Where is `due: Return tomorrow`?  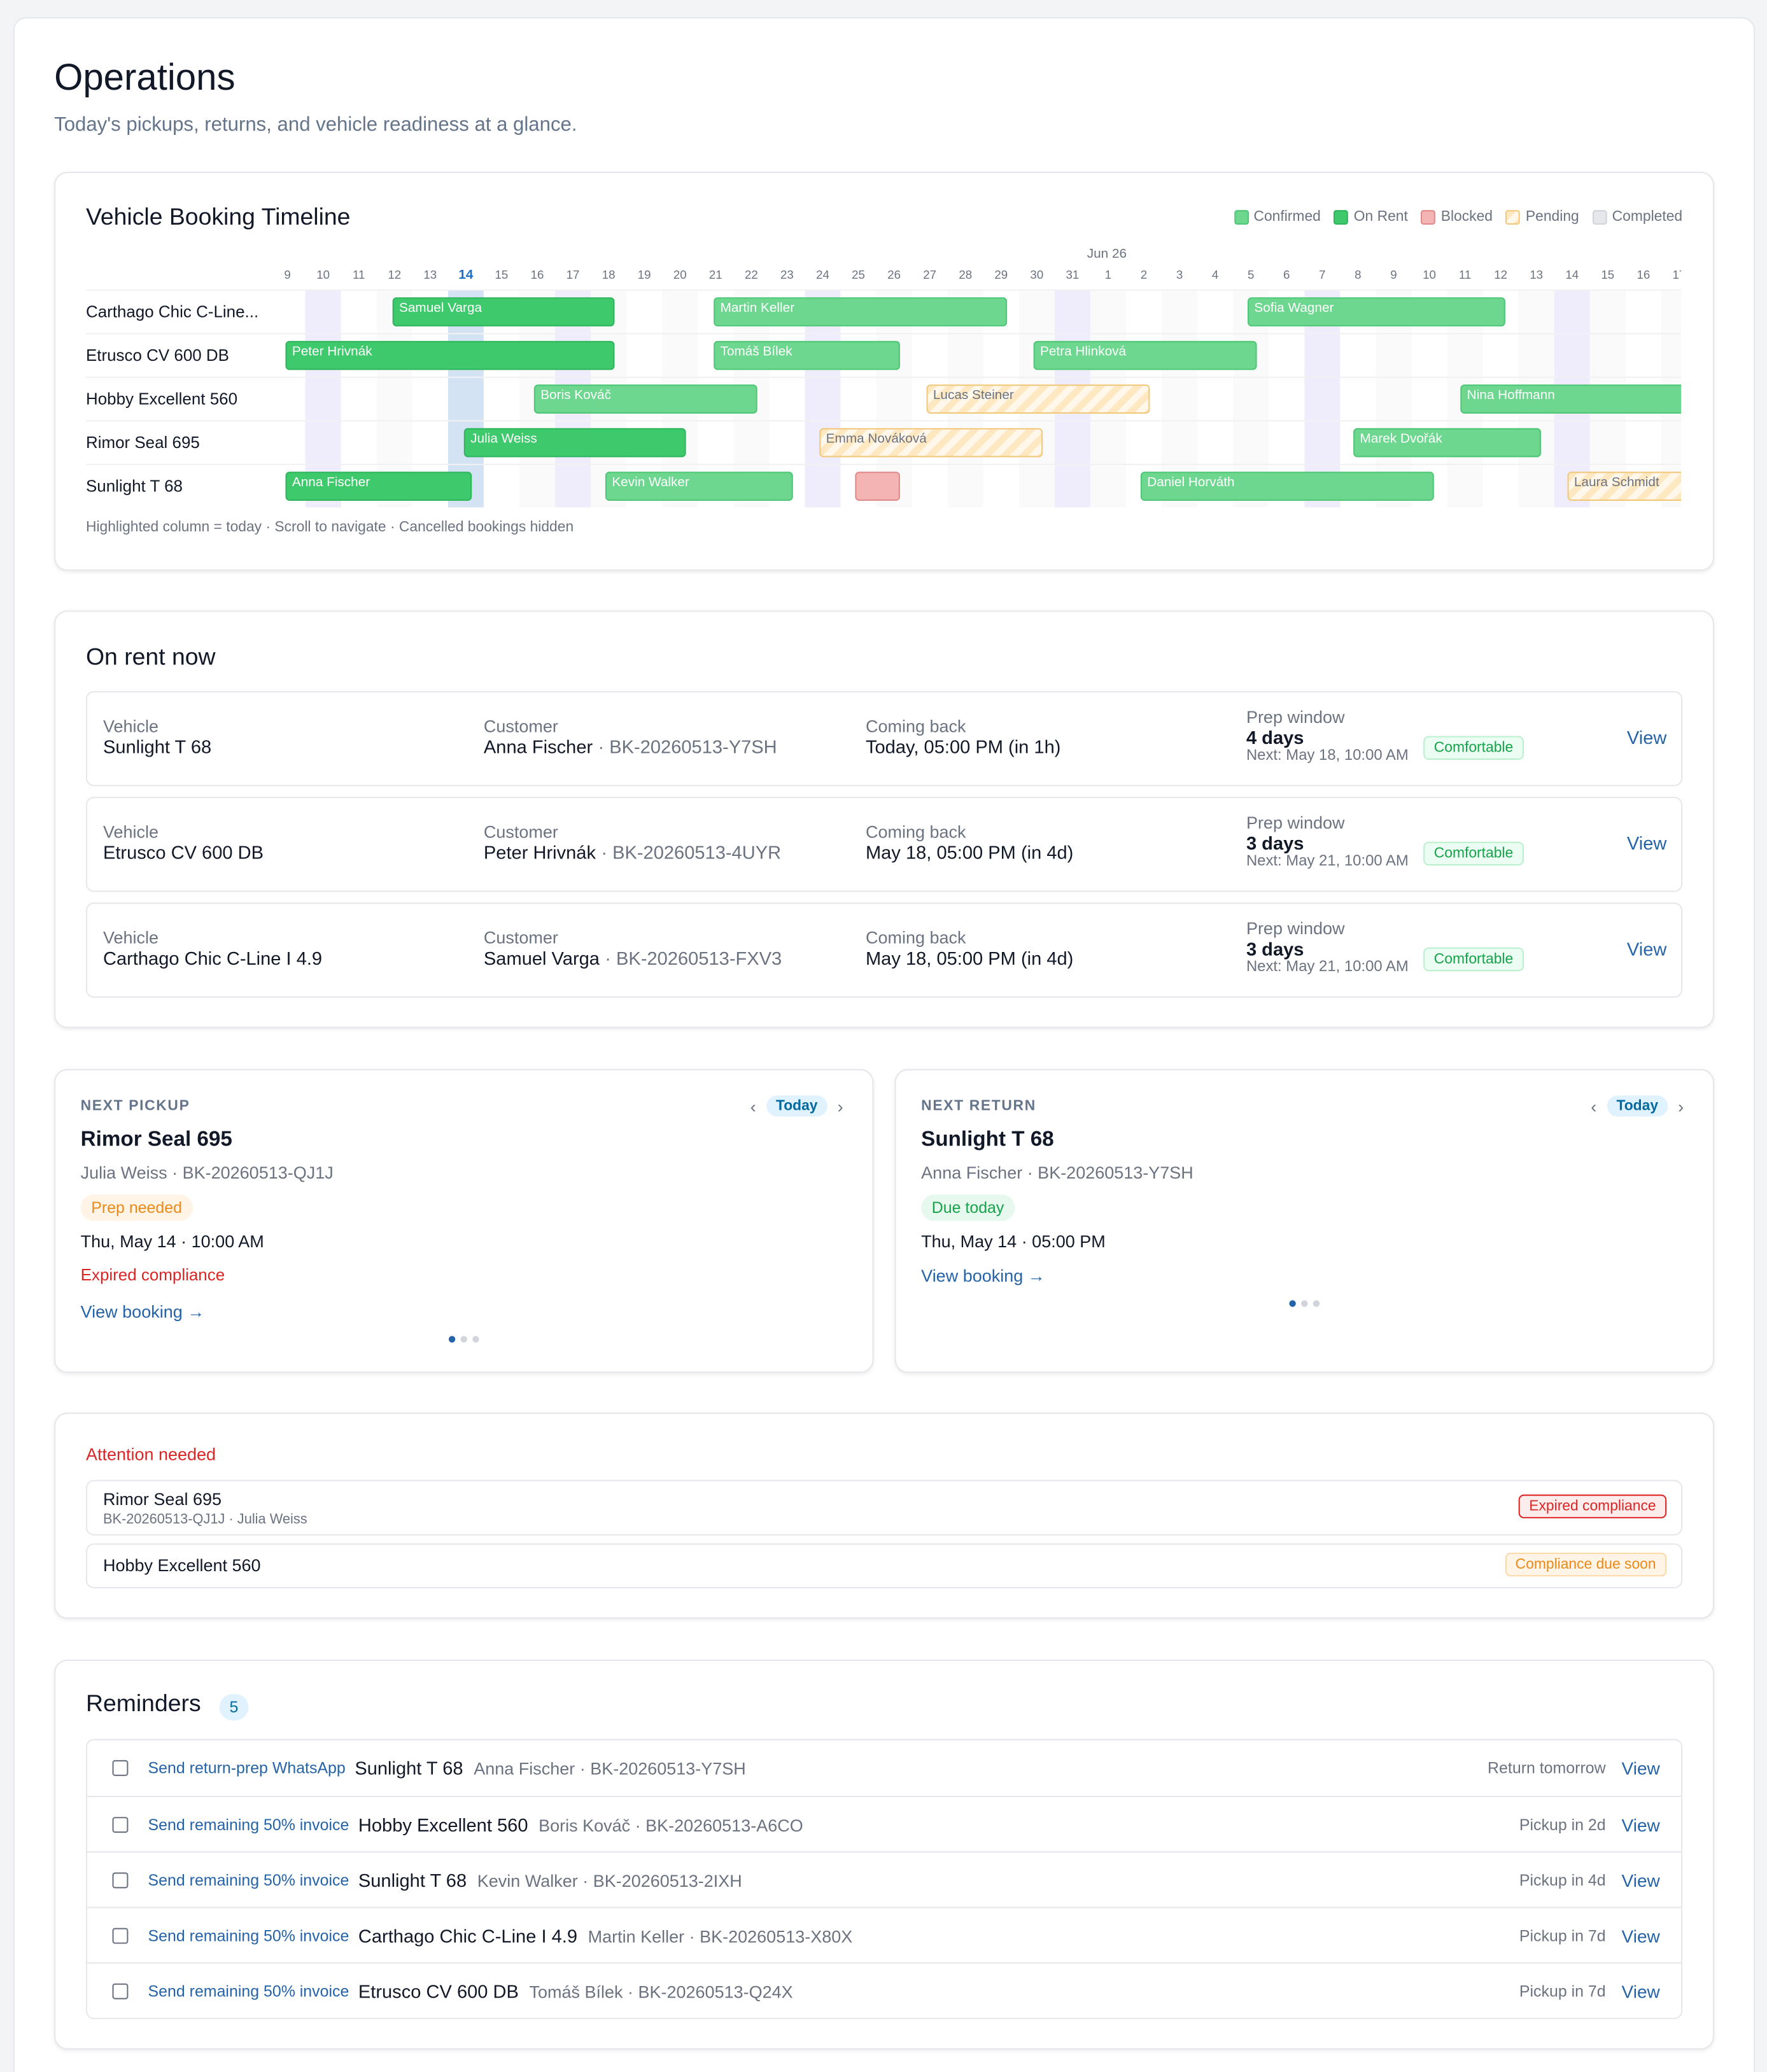 due: Return tomorrow is located at coordinates (1547, 1767).